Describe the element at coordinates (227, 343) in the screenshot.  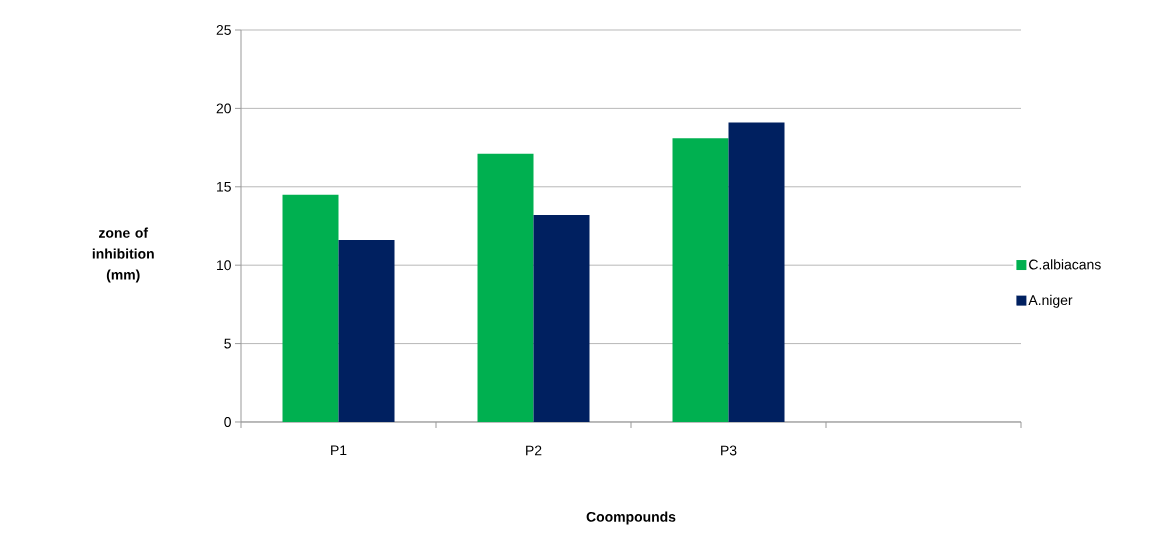
I see `y-tick-label: 5` at that location.